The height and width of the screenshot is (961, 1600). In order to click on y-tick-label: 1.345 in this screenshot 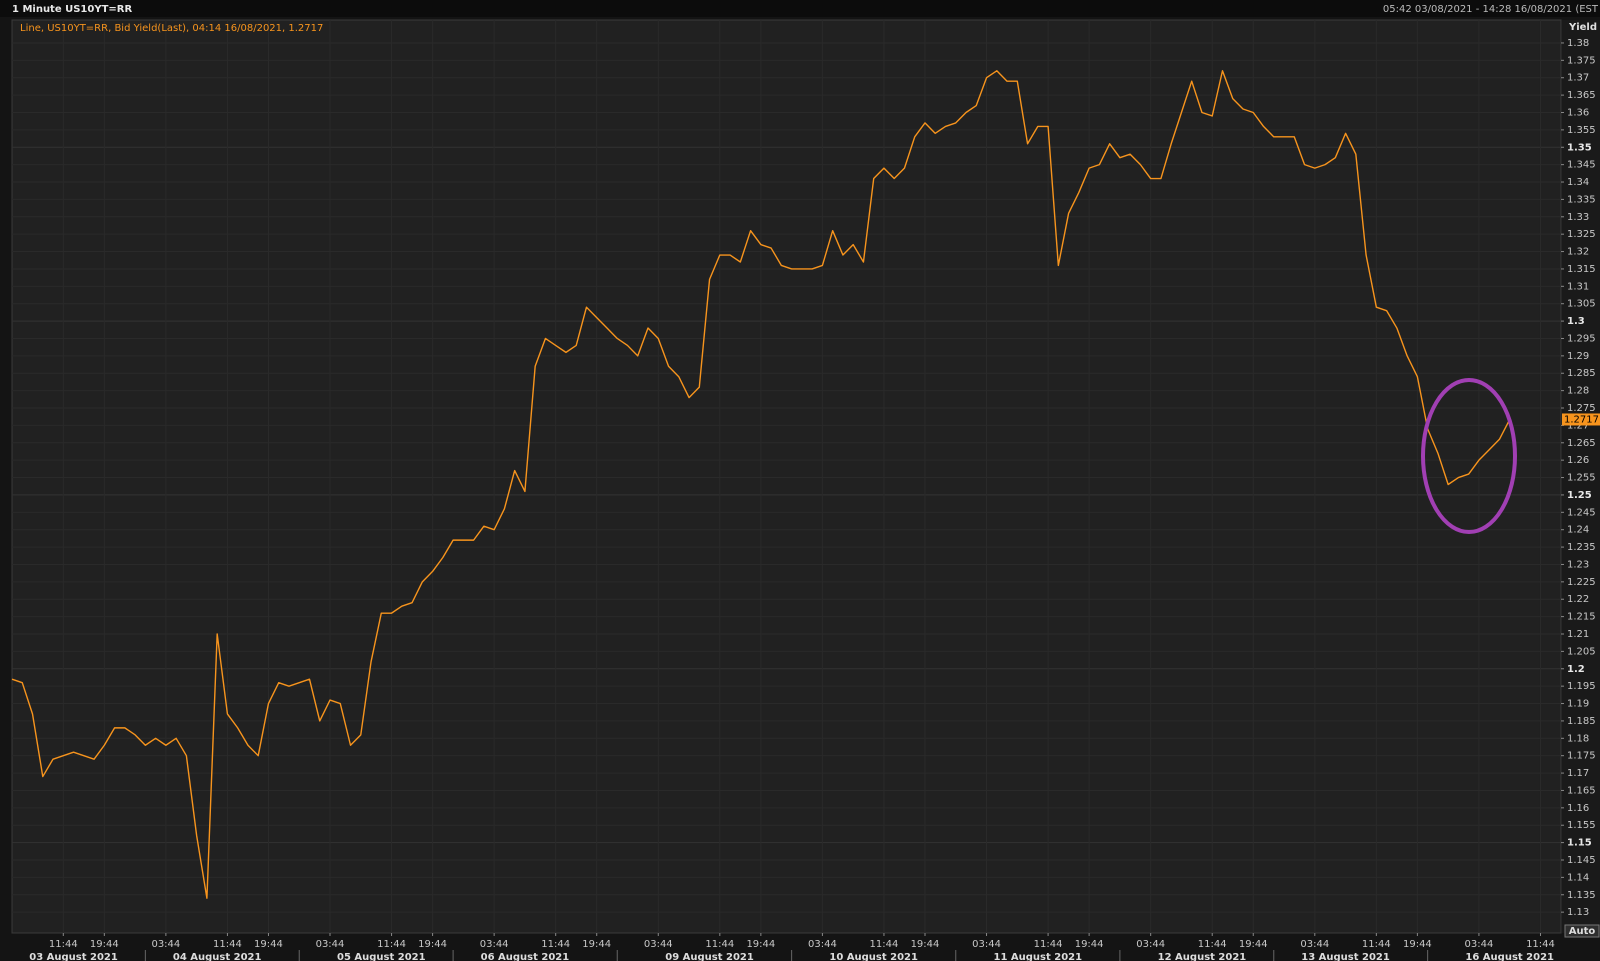, I will do `click(1581, 165)`.